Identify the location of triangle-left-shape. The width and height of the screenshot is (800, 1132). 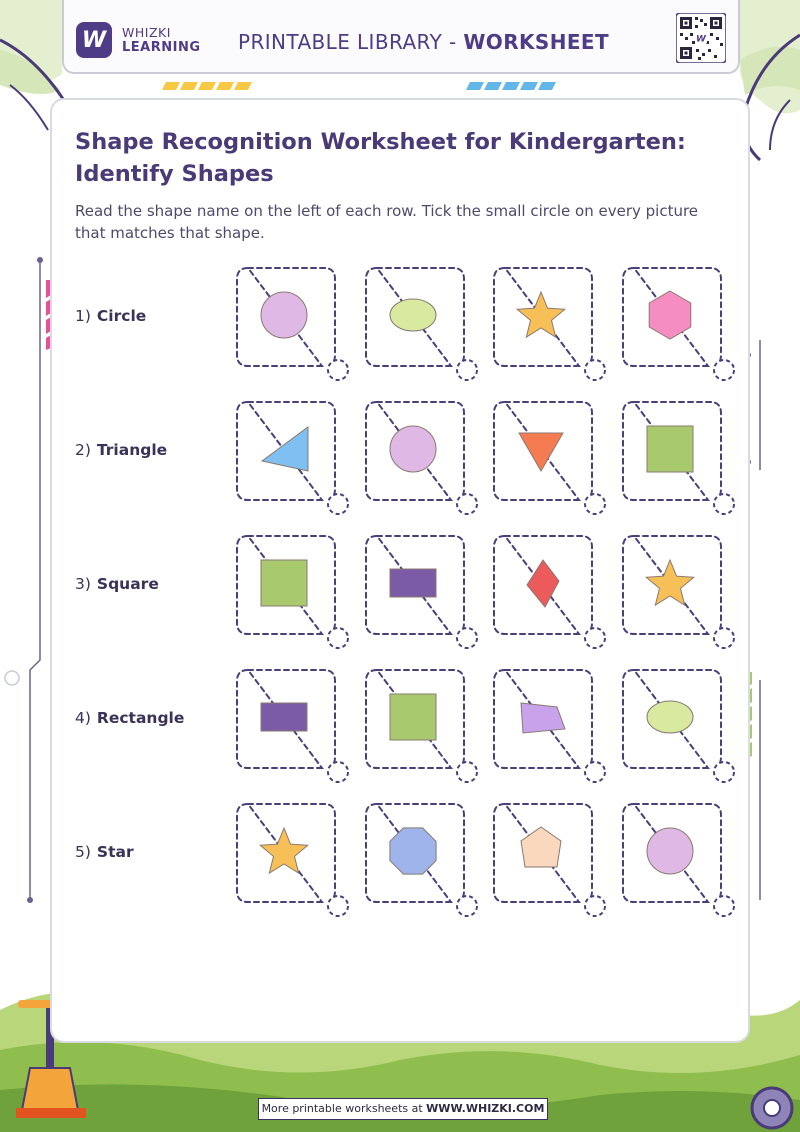
(284, 449).